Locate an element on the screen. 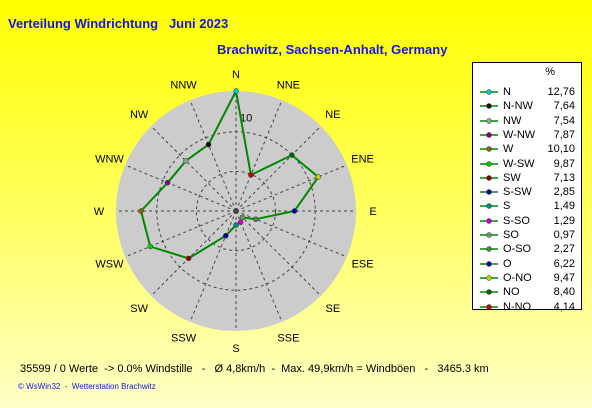 The height and width of the screenshot is (408, 592). legend-row-nw: NW 7,54 is located at coordinates (527, 121).